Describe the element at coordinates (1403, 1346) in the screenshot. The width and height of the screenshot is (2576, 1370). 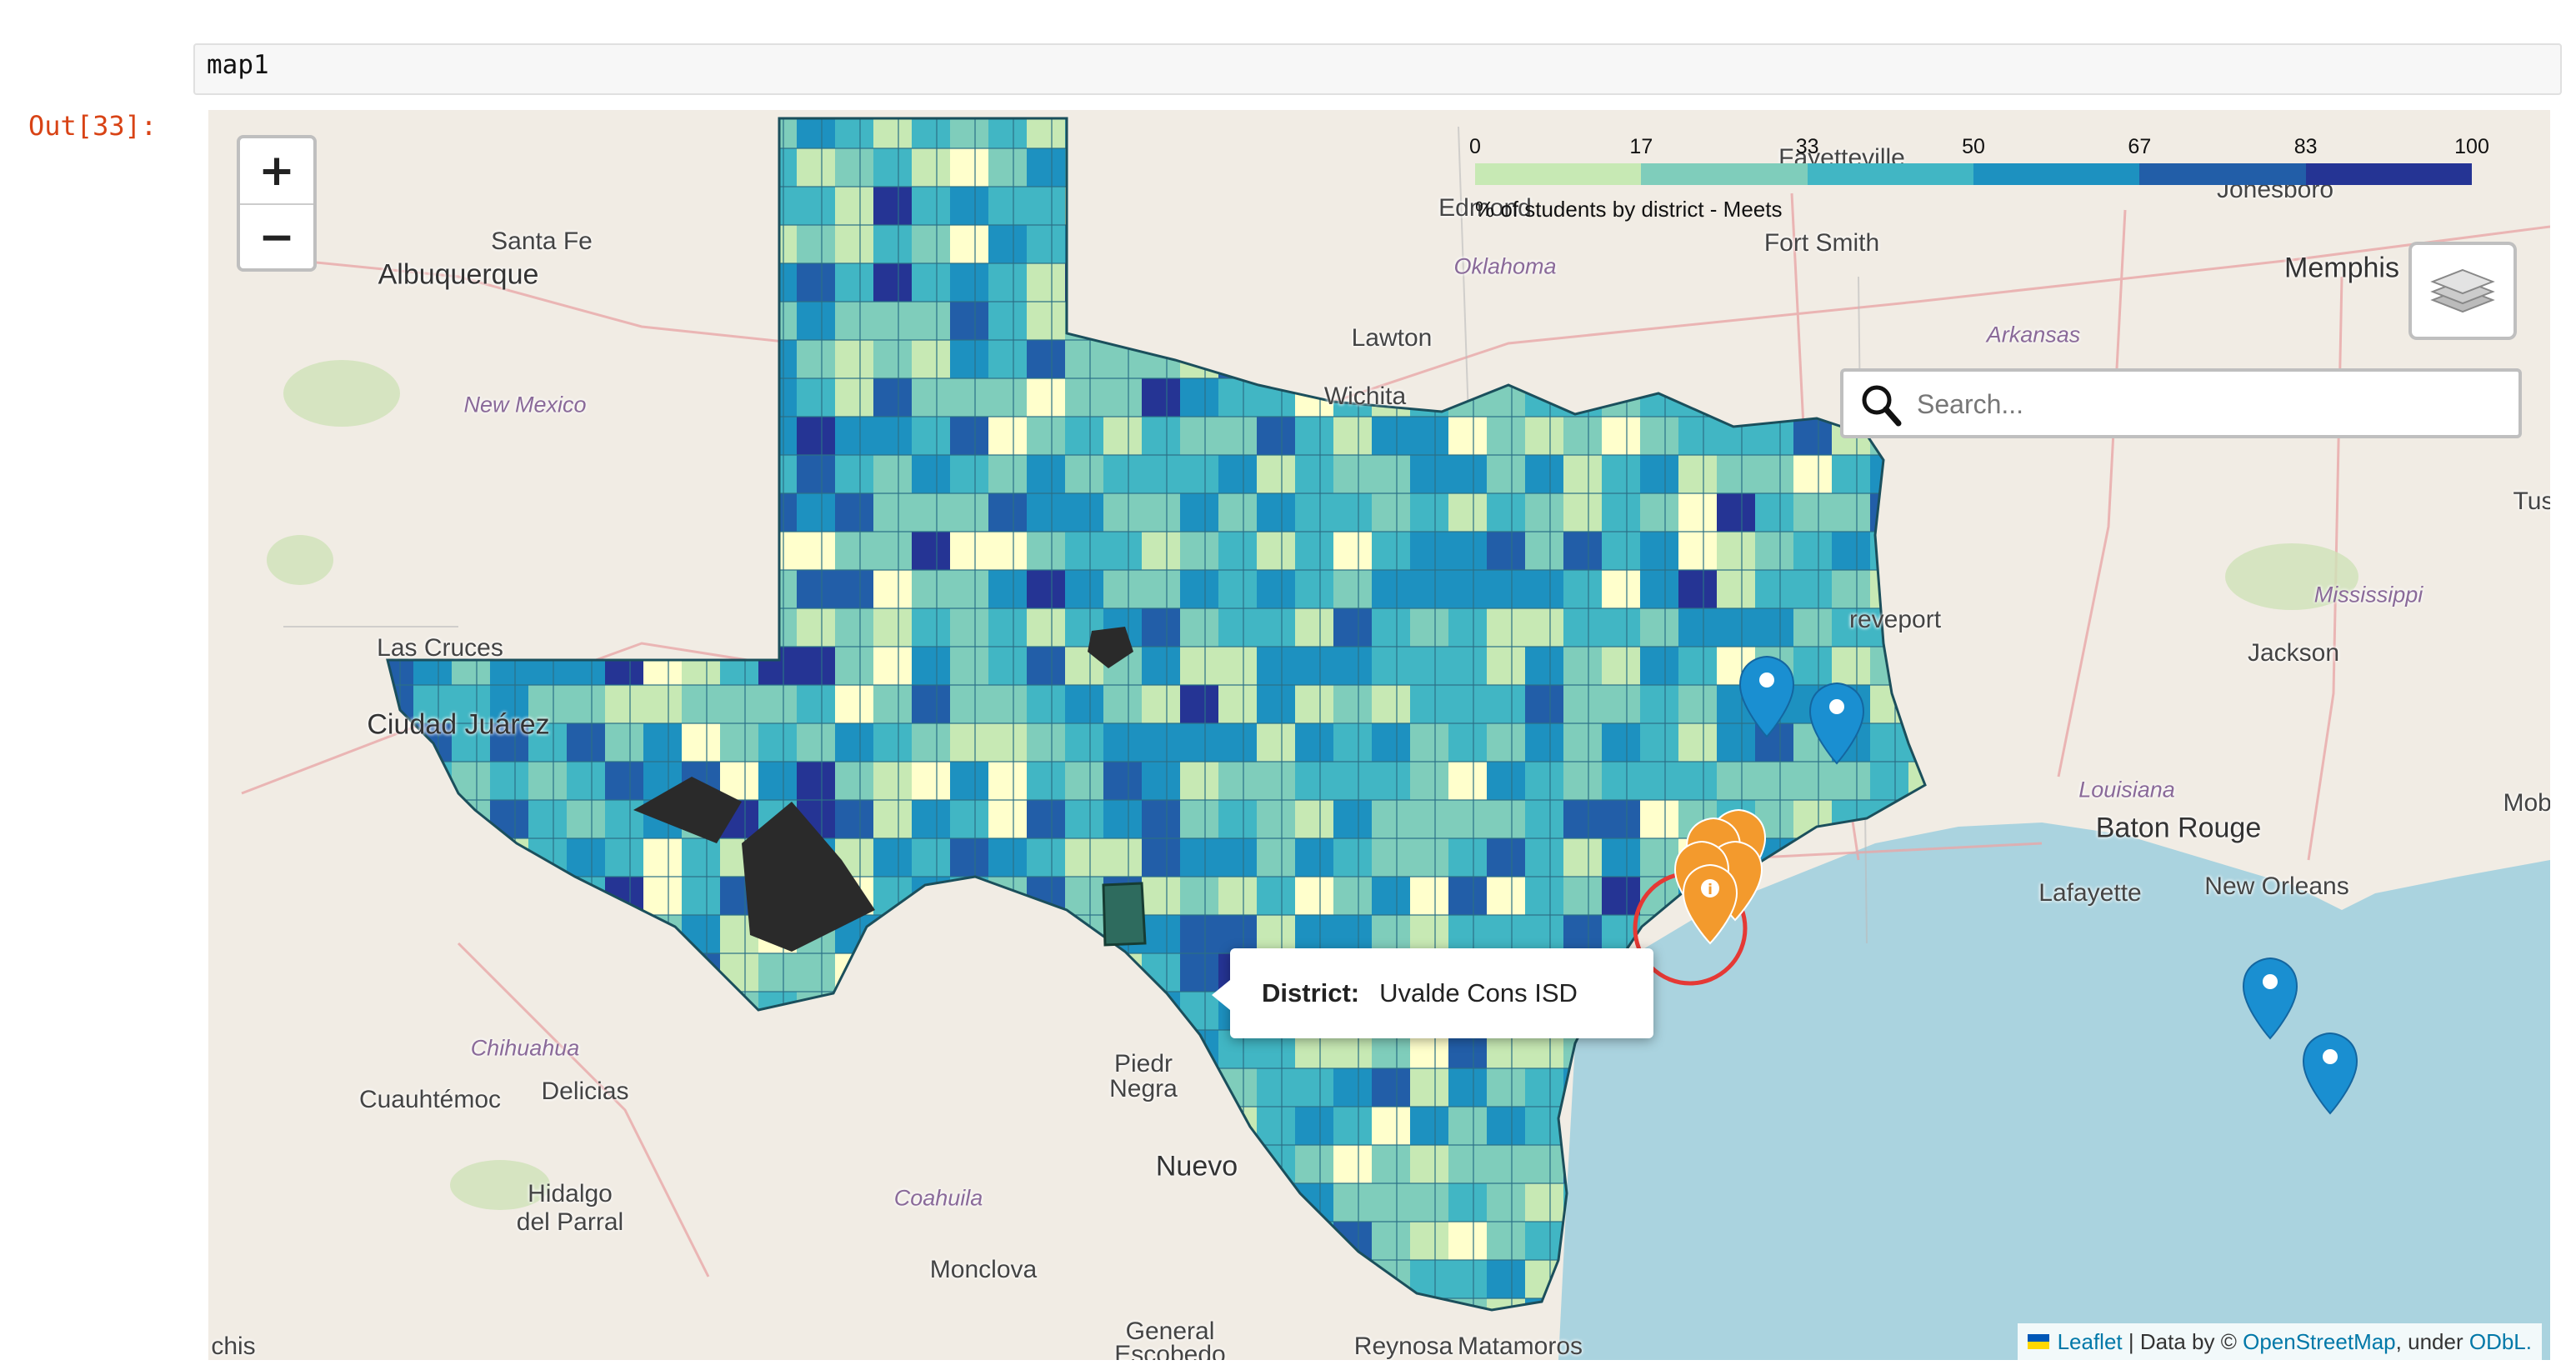
I see `label-reynosa: Reynosa` at that location.